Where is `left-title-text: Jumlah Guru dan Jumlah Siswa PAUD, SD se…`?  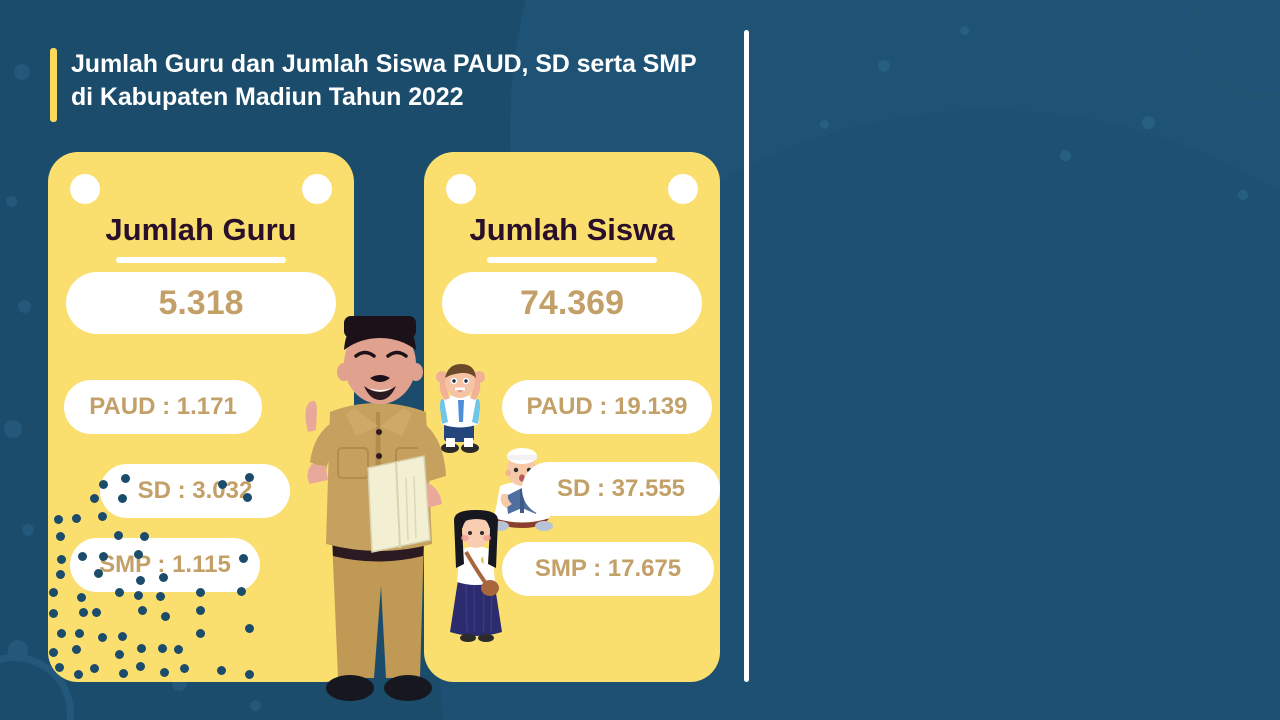 left-title-text: Jumlah Guru dan Jumlah Siswa PAUD, SD se… is located at coordinates (384, 80).